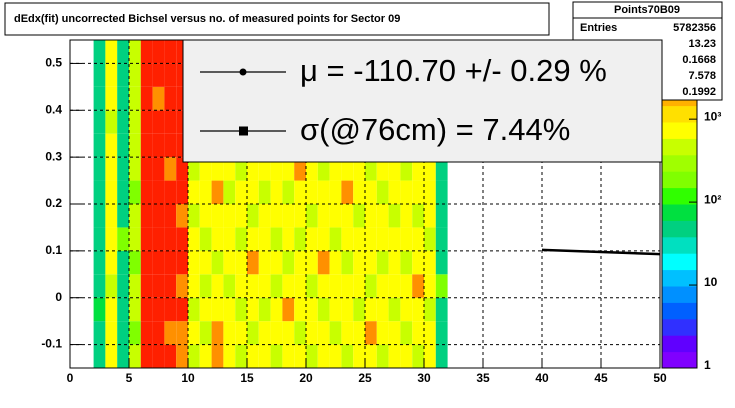 This screenshot has width=735, height=408. What do you see at coordinates (711, 282) in the screenshot?
I see `z-tick-label: 10` at bounding box center [711, 282].